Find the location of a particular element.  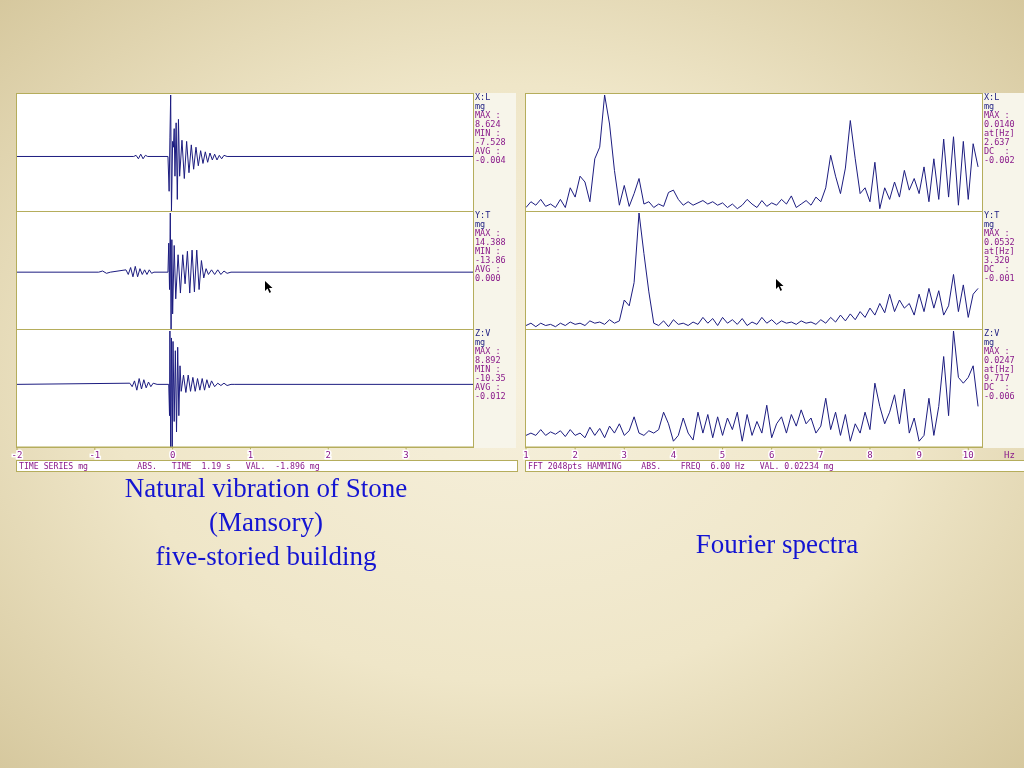

x-tick-label: -2 is located at coordinates (17, 455).